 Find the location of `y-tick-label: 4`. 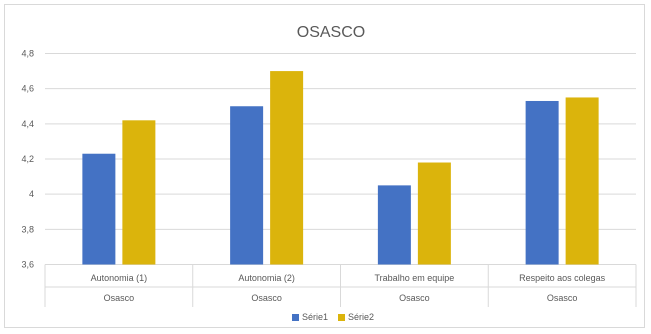

y-tick-label: 4 is located at coordinates (31, 194).